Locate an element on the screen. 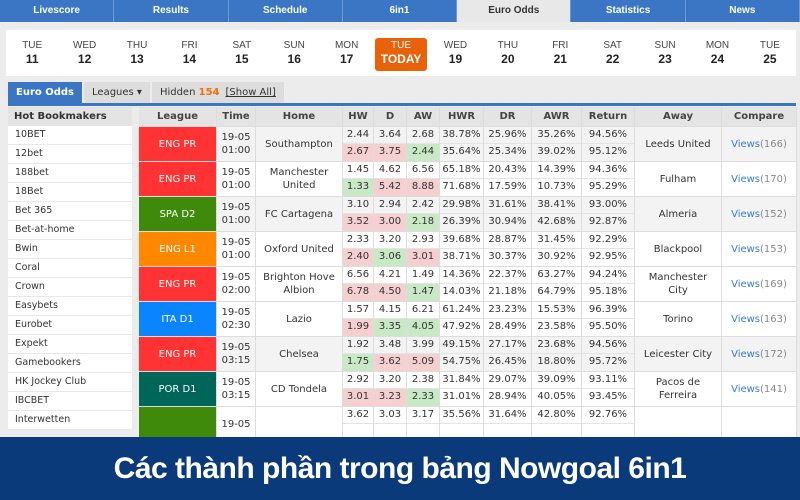 The height and width of the screenshot is (500, 800). away-team: Pacos de Ferreira is located at coordinates (678, 389).